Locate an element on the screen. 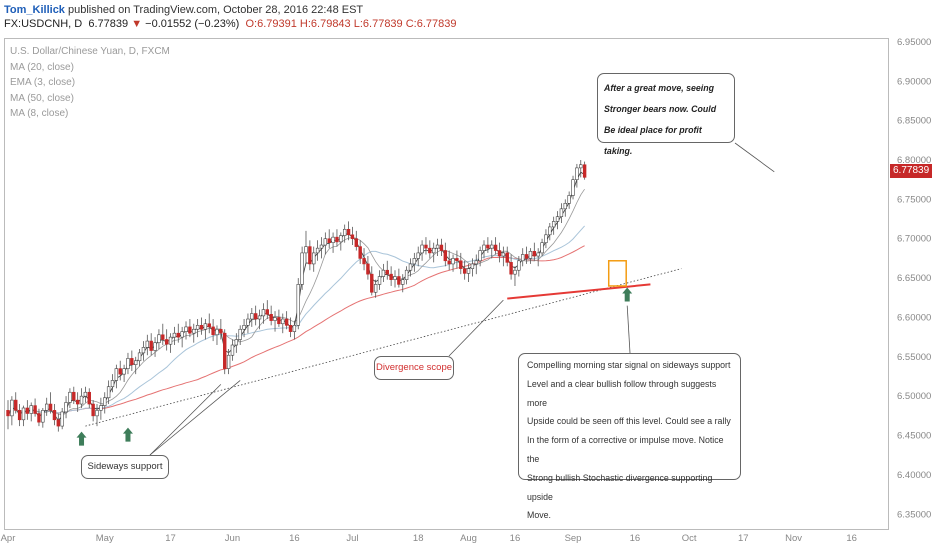 Image resolution: width=932 pixels, height=550 pixels. legend-ma8: MA (8, close) is located at coordinates (39, 113).